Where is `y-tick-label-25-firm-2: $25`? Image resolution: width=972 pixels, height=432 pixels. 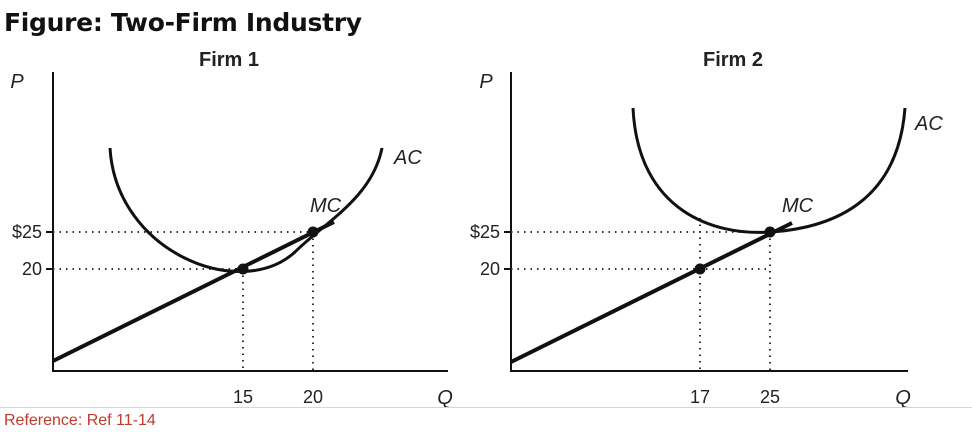 y-tick-label-25-firm-2: $25 is located at coordinates (485, 232).